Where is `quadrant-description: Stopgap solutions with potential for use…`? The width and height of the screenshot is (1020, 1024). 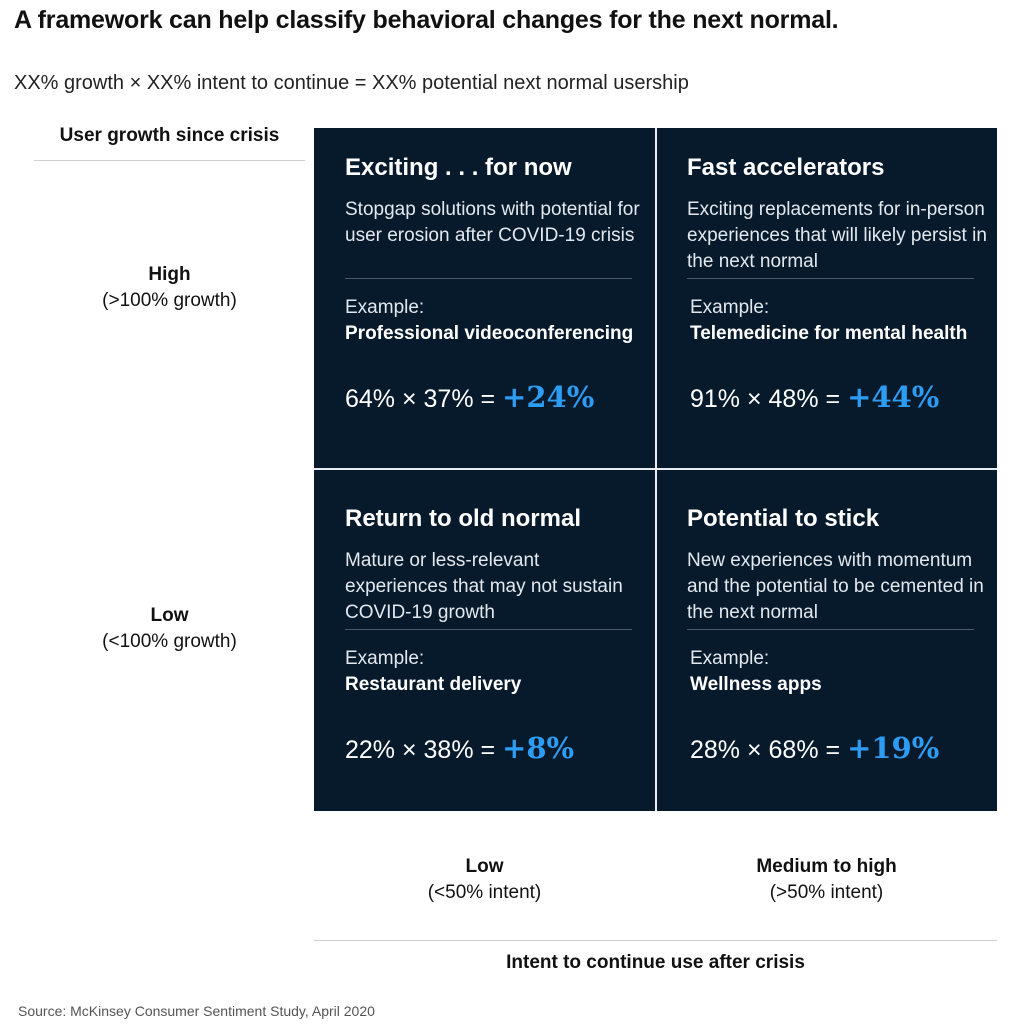
quadrant-description: Stopgap solutions with potential for use… is located at coordinates (492, 222).